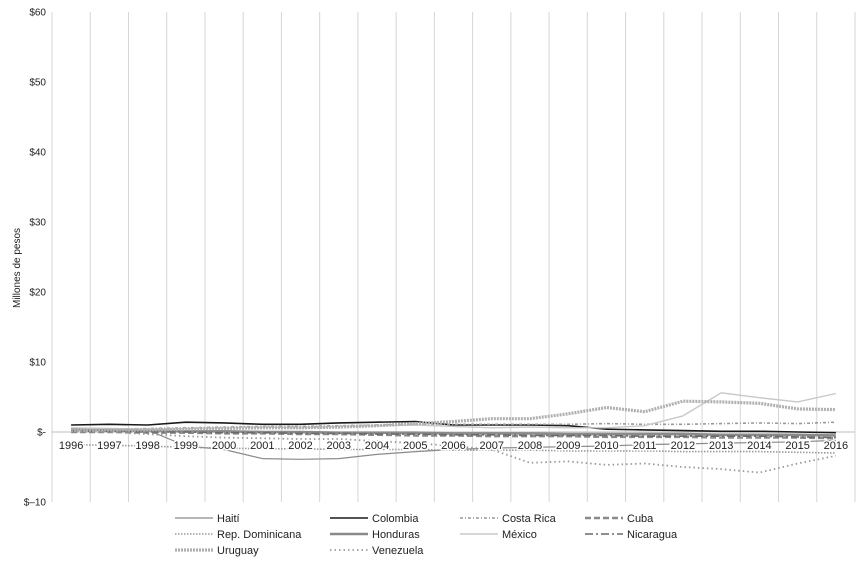 This screenshot has height=565, width=867. I want to click on y-tick-label: $30, so click(37, 223).